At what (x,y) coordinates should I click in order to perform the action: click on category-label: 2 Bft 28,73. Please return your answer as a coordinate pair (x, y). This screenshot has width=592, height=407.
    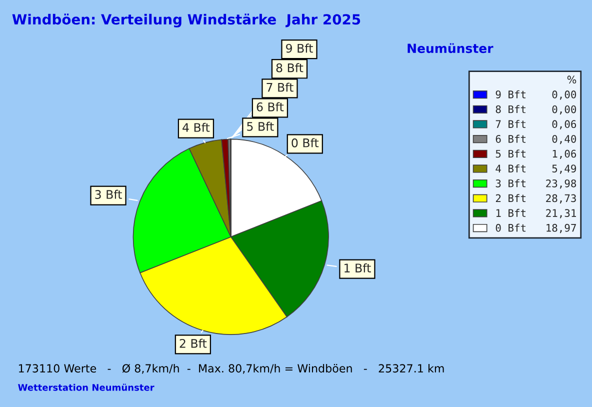
    Looking at the image, I should click on (536, 199).